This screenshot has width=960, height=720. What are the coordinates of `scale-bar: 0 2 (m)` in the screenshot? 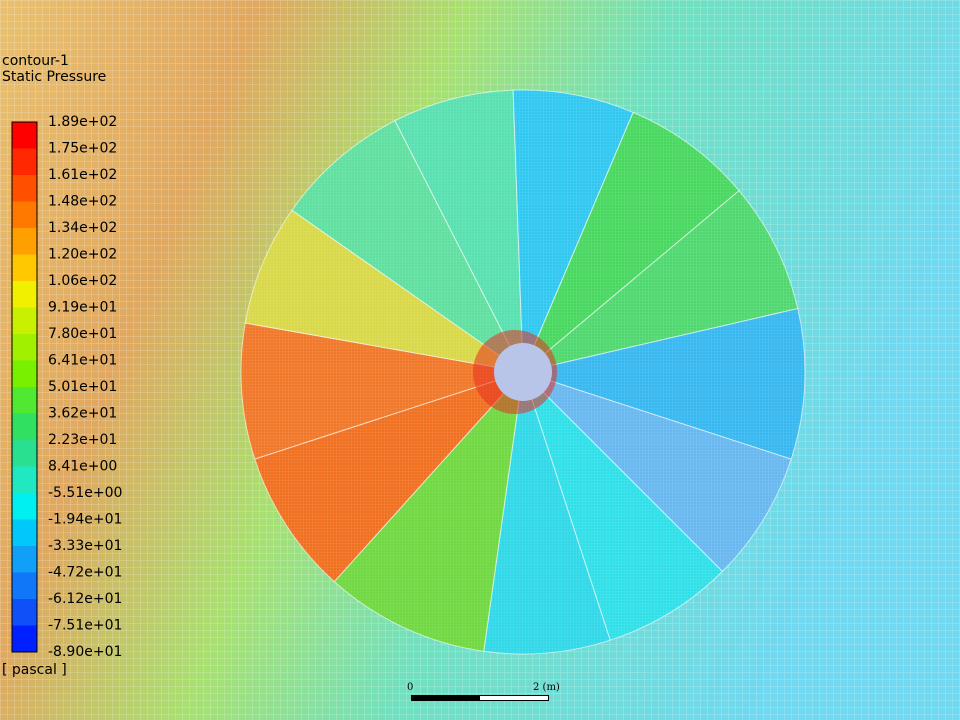 It's located at (483, 691).